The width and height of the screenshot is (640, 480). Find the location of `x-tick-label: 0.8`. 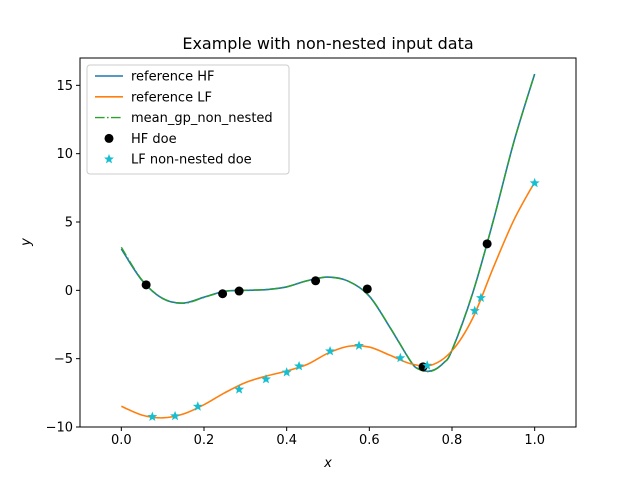

x-tick-label: 0.8 is located at coordinates (452, 440).